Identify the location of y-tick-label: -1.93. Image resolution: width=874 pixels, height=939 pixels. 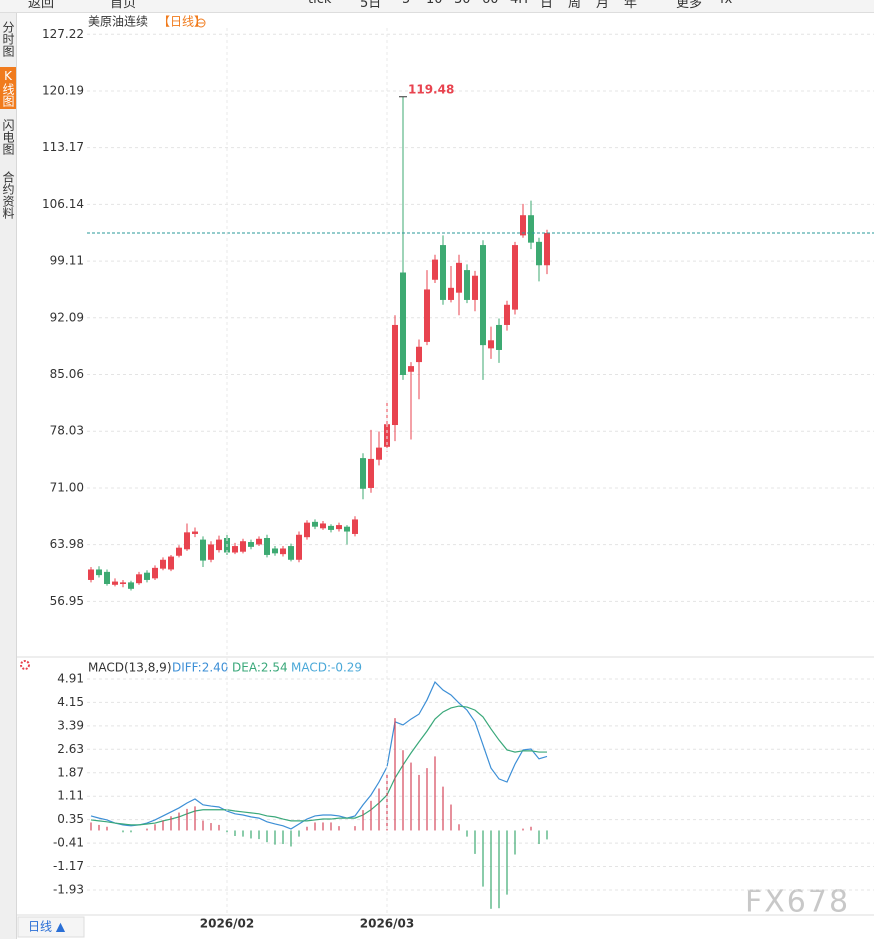
(68, 890).